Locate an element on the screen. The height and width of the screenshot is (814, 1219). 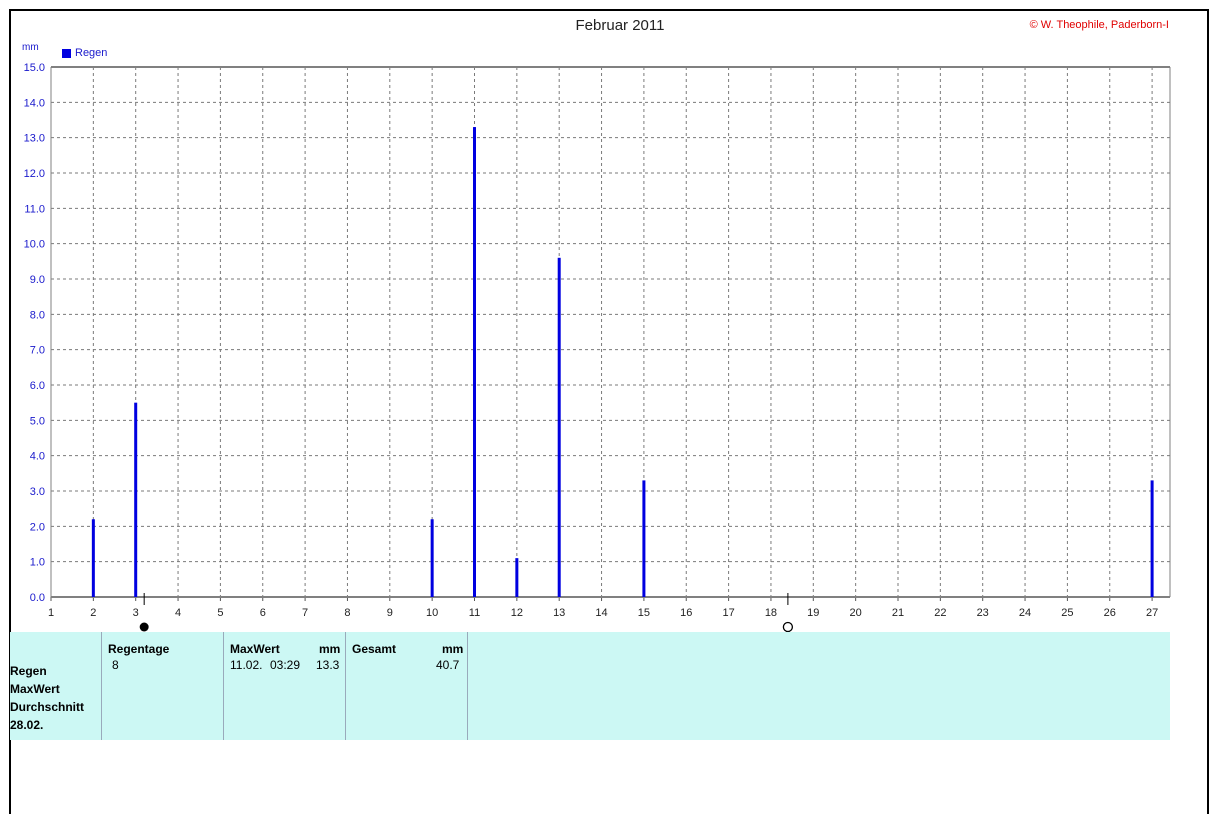
stats-col-regentage: Regentage 8 is located at coordinates (163, 686).